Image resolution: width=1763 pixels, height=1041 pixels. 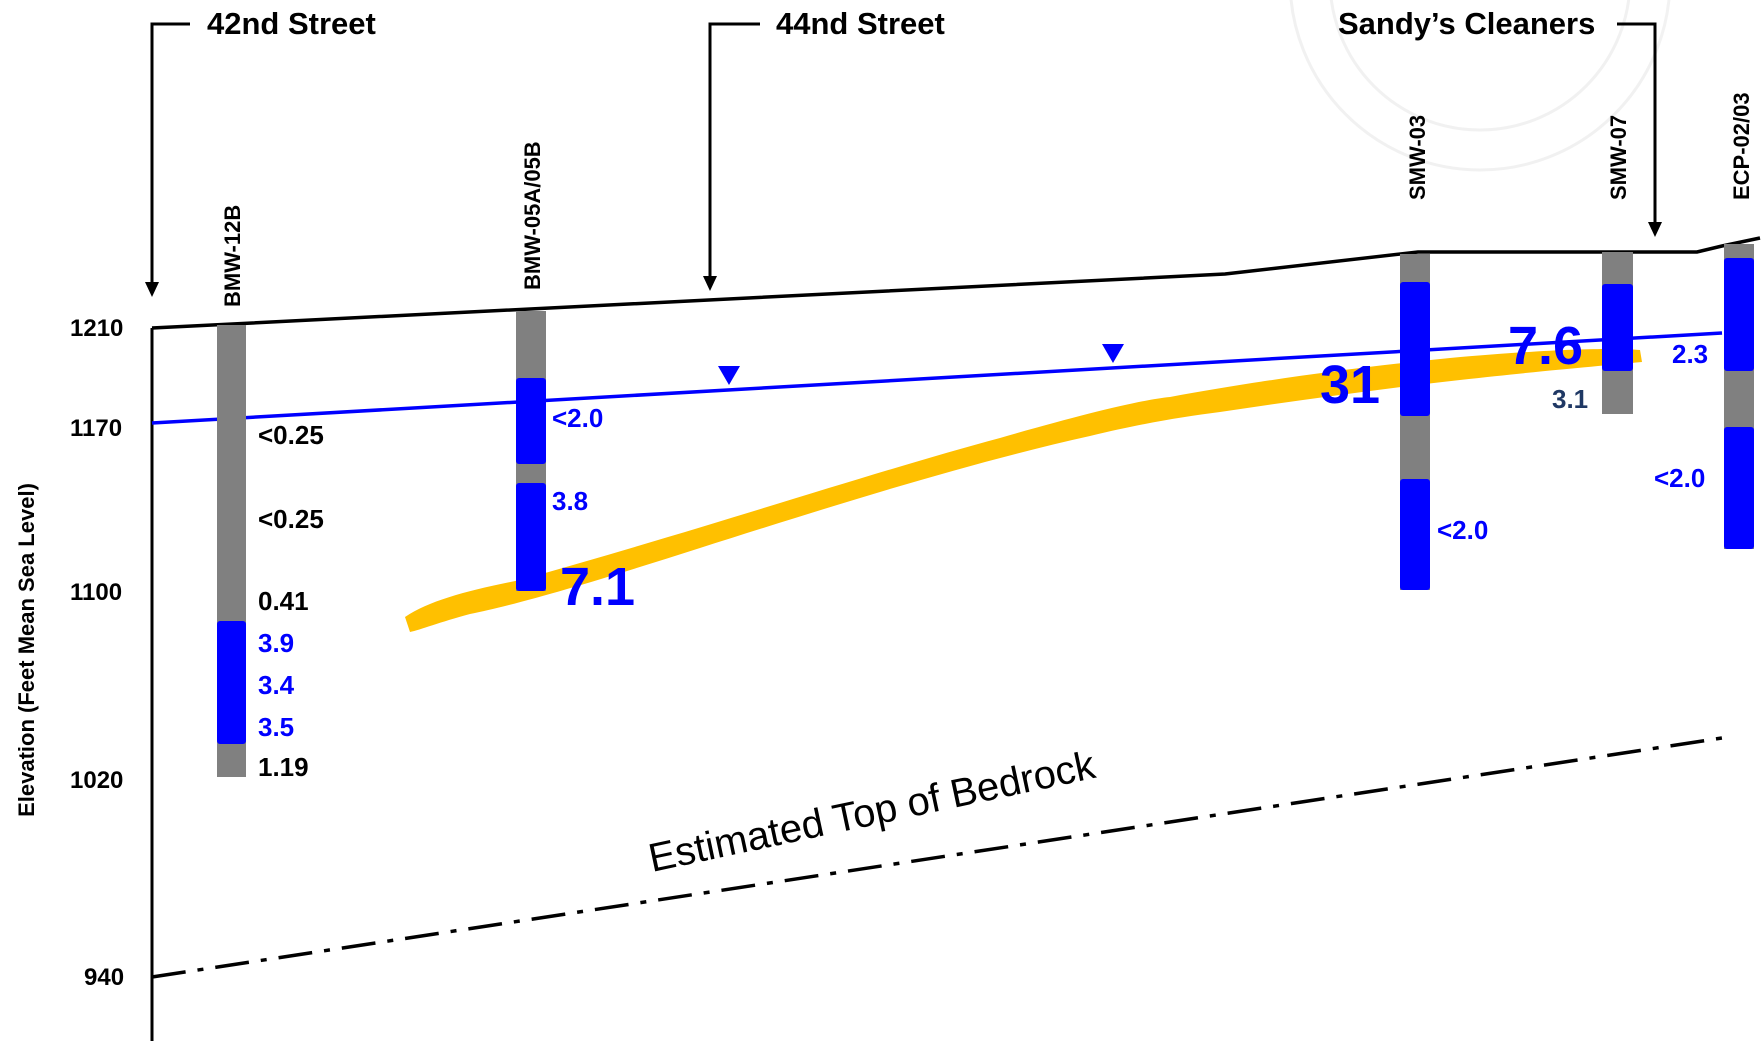 I want to click on street-label-42nd: 42nd Street, so click(x=291, y=23).